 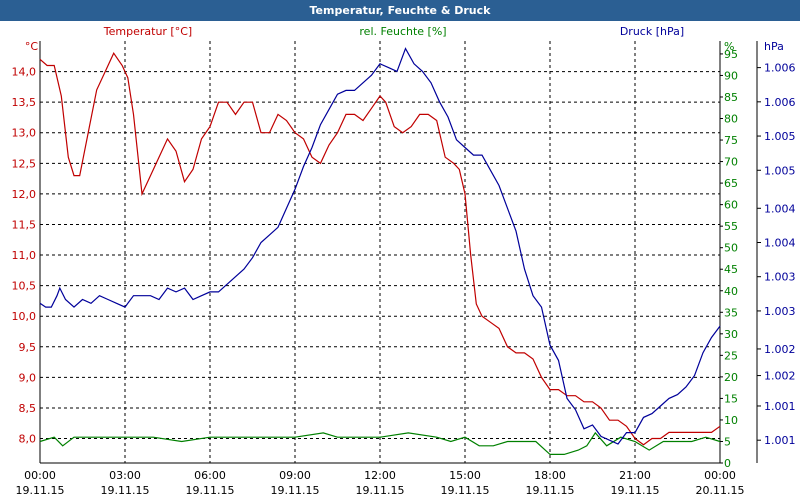 I want to click on humidity-tick-label: 75, so click(x=731, y=140).